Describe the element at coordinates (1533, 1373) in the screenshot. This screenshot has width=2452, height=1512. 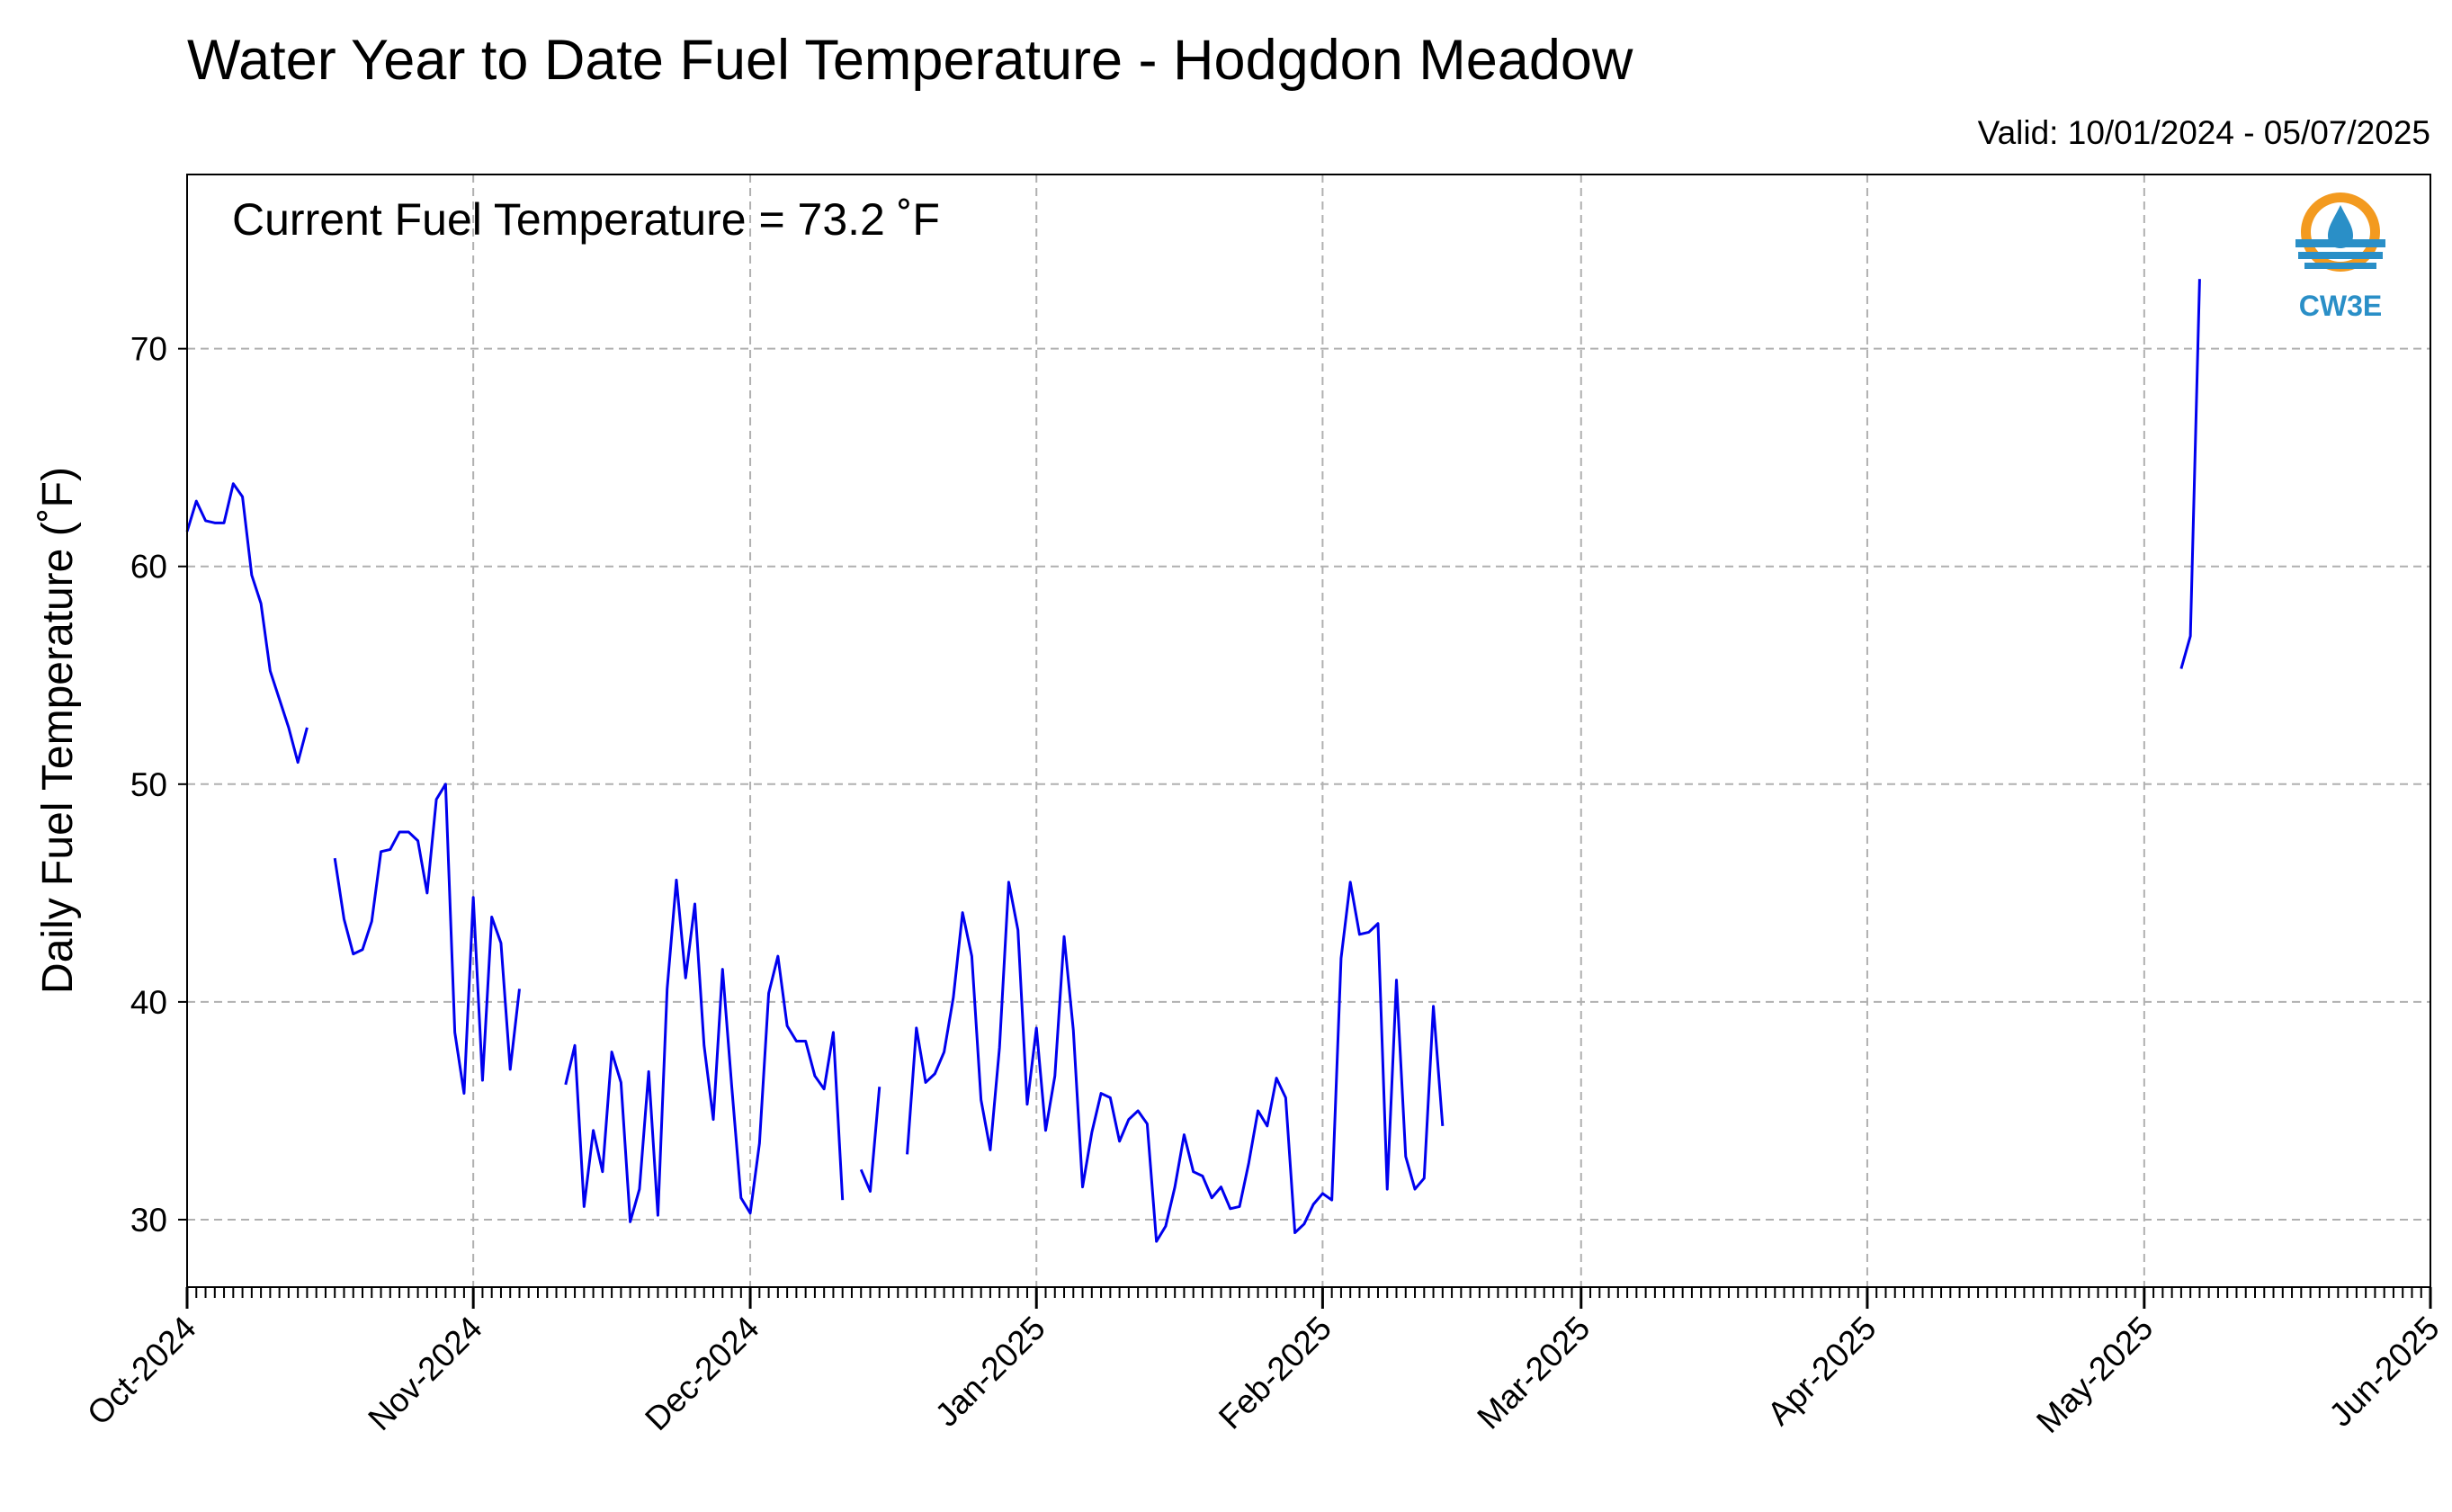
I see `x-tick-label: Mar-2025` at that location.